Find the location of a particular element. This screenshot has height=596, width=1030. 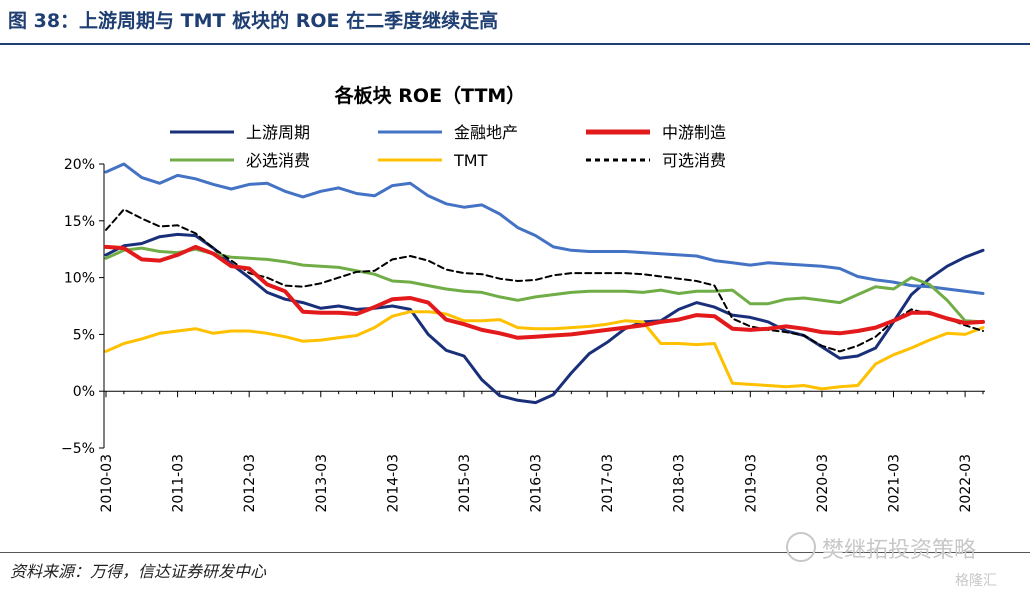

watermark: 樊继拓投资策略 is located at coordinates (899, 550).